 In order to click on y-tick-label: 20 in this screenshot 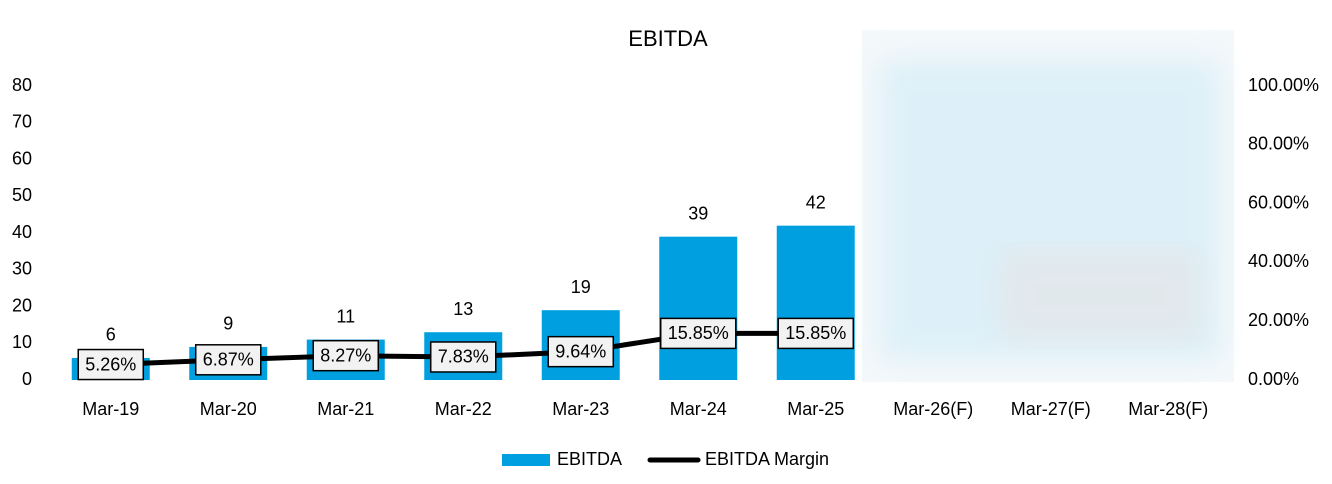, I will do `click(22, 305)`.